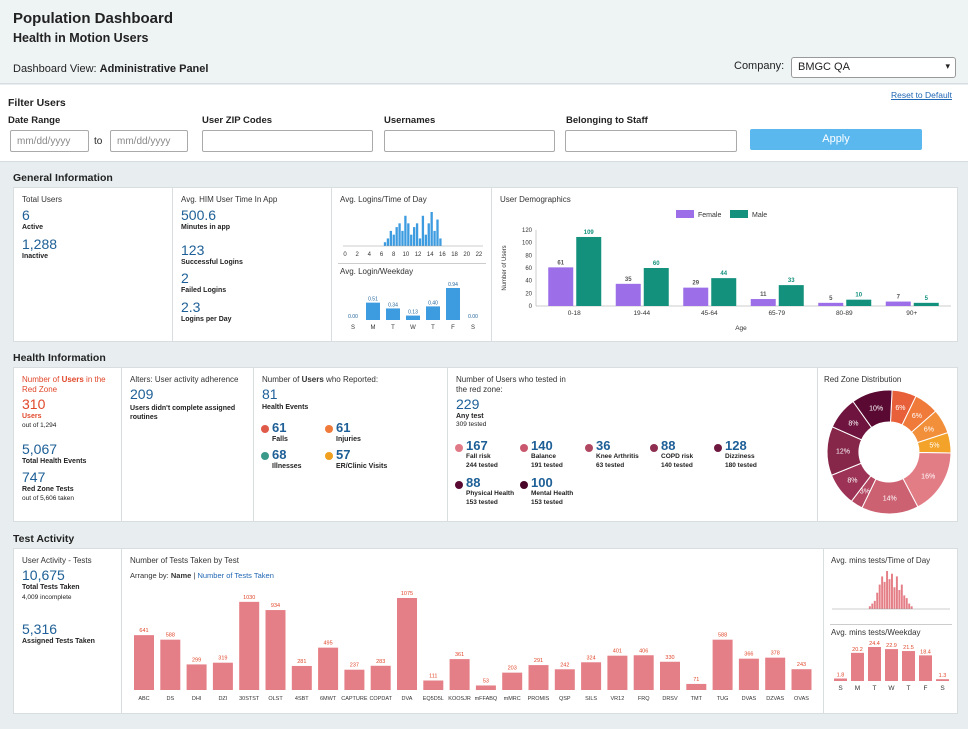 The width and height of the screenshot is (968, 729). I want to click on test-bar-label: 53, so click(486, 681).